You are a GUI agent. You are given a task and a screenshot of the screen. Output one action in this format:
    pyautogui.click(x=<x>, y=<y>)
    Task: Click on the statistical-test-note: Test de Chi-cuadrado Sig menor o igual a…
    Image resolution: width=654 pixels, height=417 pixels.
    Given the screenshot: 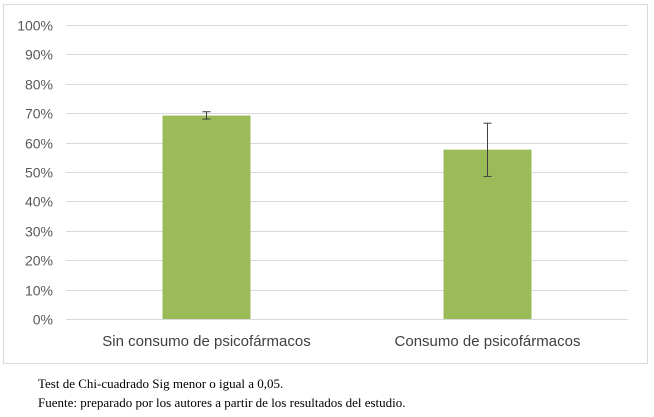 What is the action you would take?
    pyautogui.click(x=161, y=383)
    